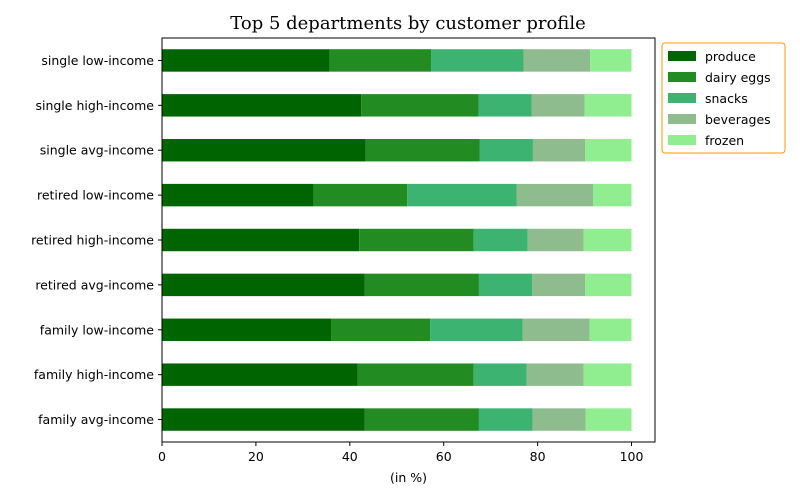  I want to click on legend-label: dairy eggs, so click(738, 77).